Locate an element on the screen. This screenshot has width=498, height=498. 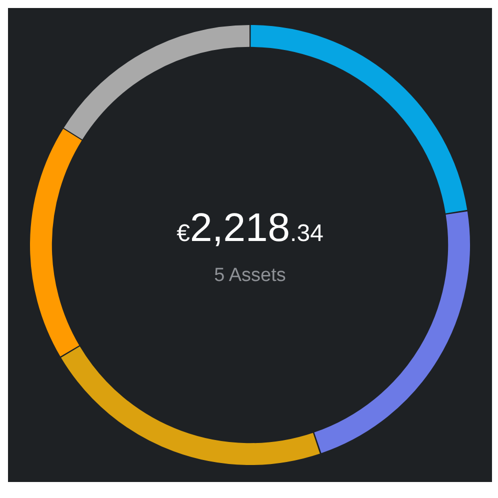
text: €2,218.34 is located at coordinates (250, 228).